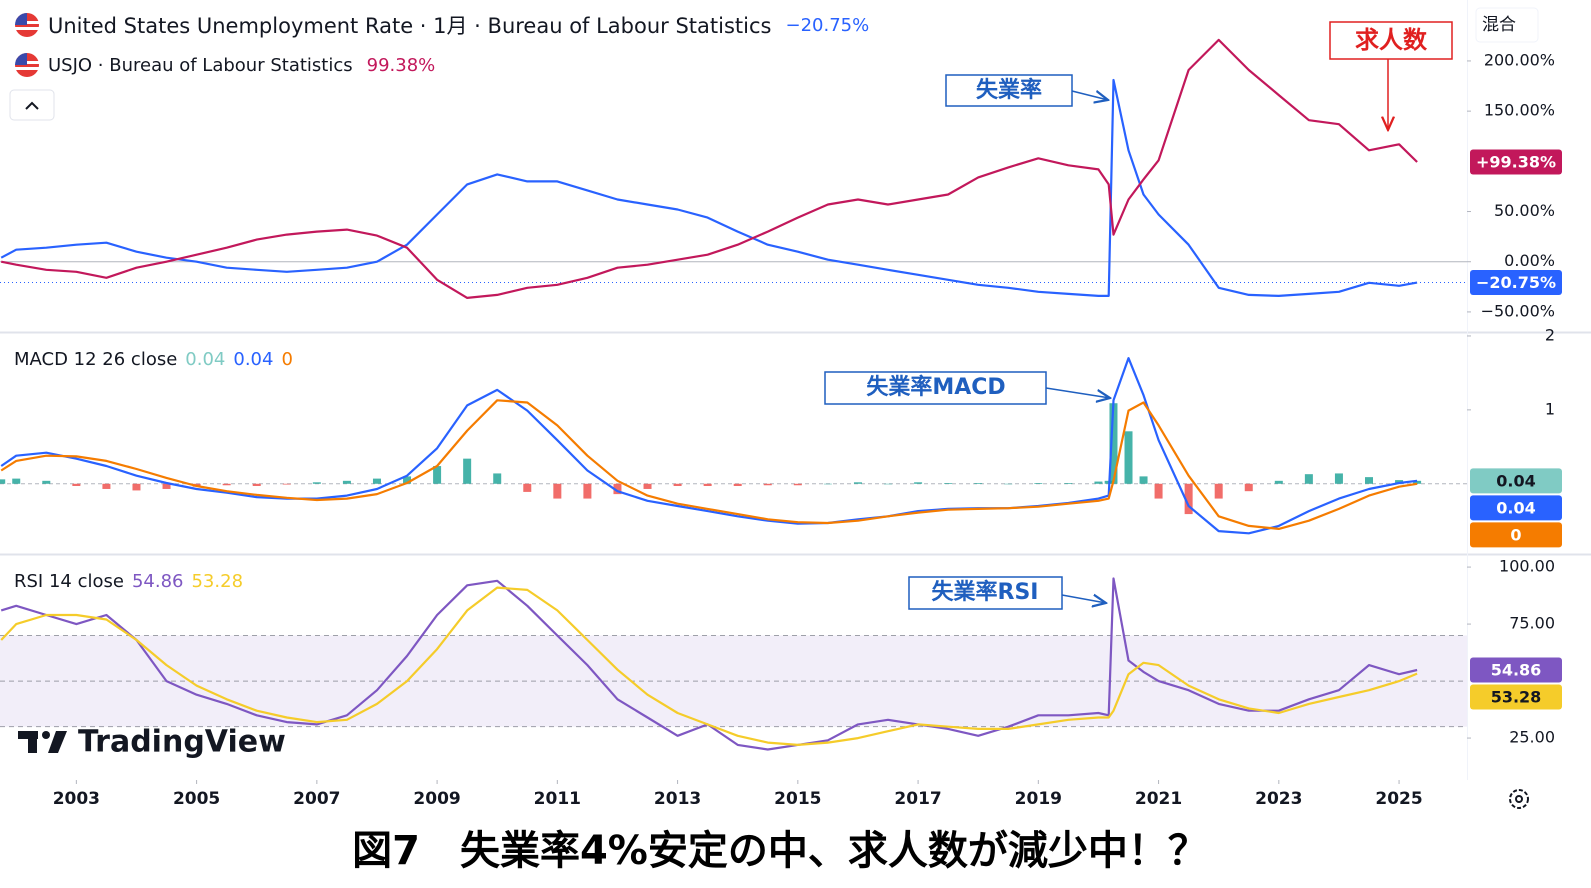  What do you see at coordinates (1519, 110) in the screenshot?
I see `y-tick-label: 150.00%` at bounding box center [1519, 110].